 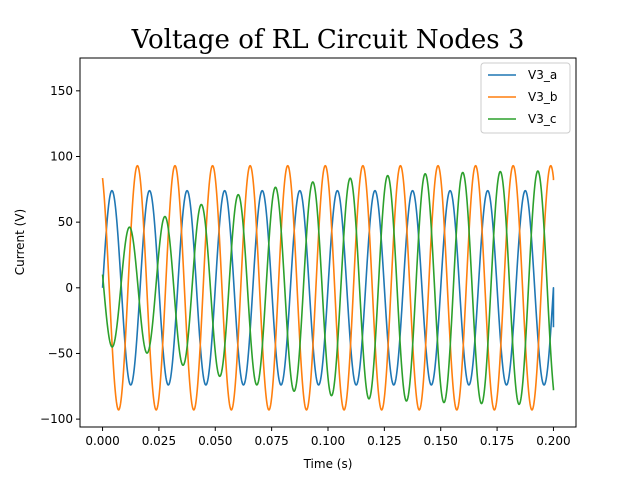 I want to click on y-tick-label: 150, so click(x=61, y=91).